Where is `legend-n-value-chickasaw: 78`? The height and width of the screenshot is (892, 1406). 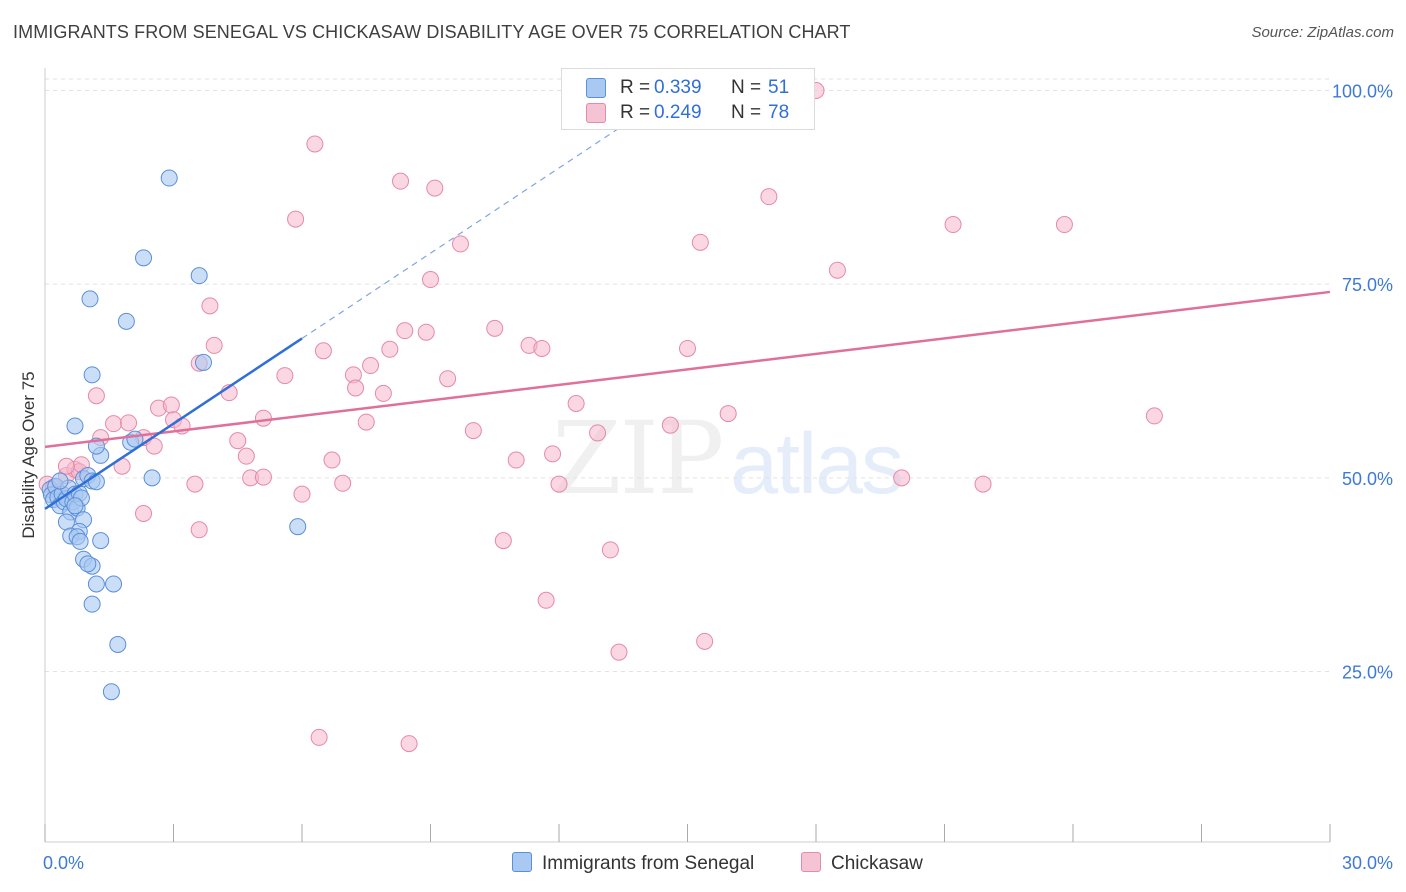 legend-n-value-chickasaw: 78 is located at coordinates (779, 112).